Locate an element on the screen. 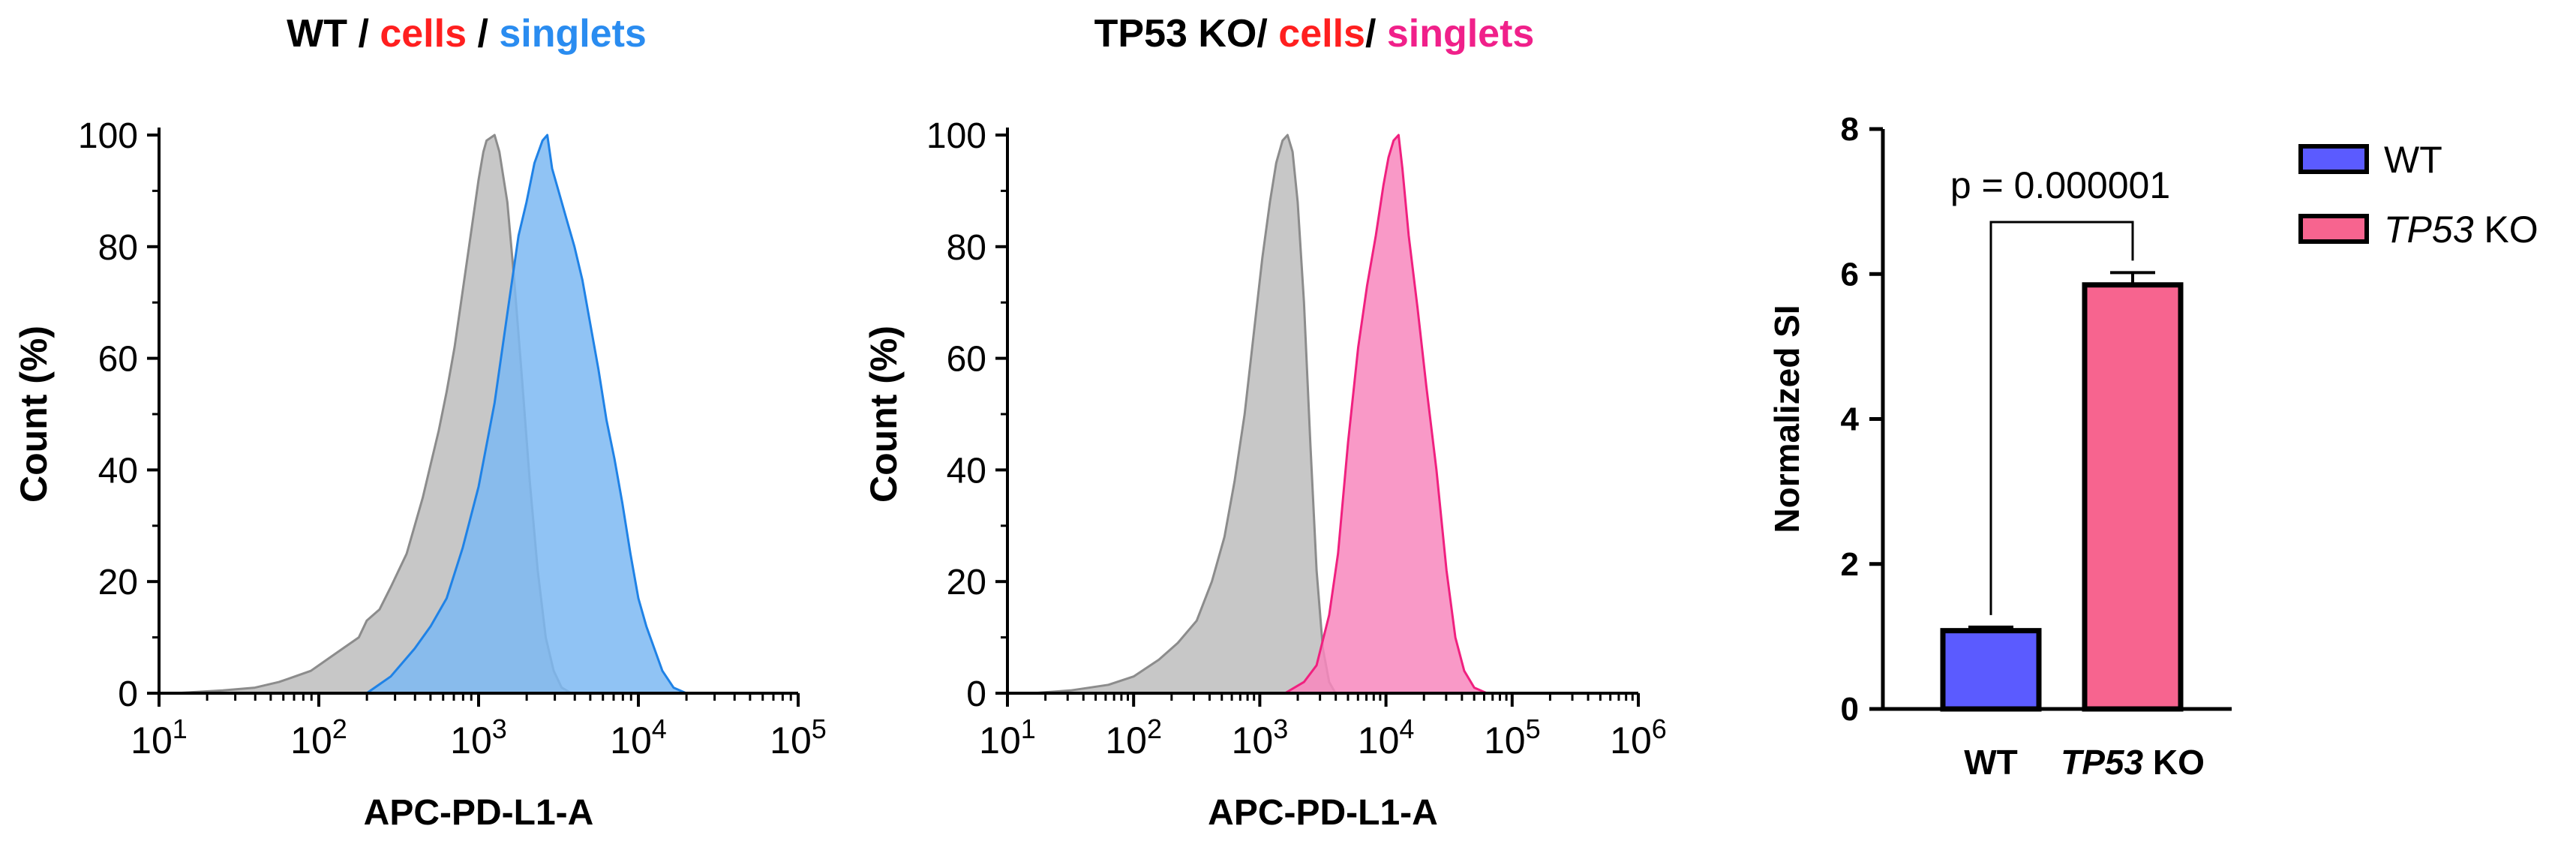 This screenshot has height=868, width=2576. x-tick-label: 10⁶ is located at coordinates (1638, 737).